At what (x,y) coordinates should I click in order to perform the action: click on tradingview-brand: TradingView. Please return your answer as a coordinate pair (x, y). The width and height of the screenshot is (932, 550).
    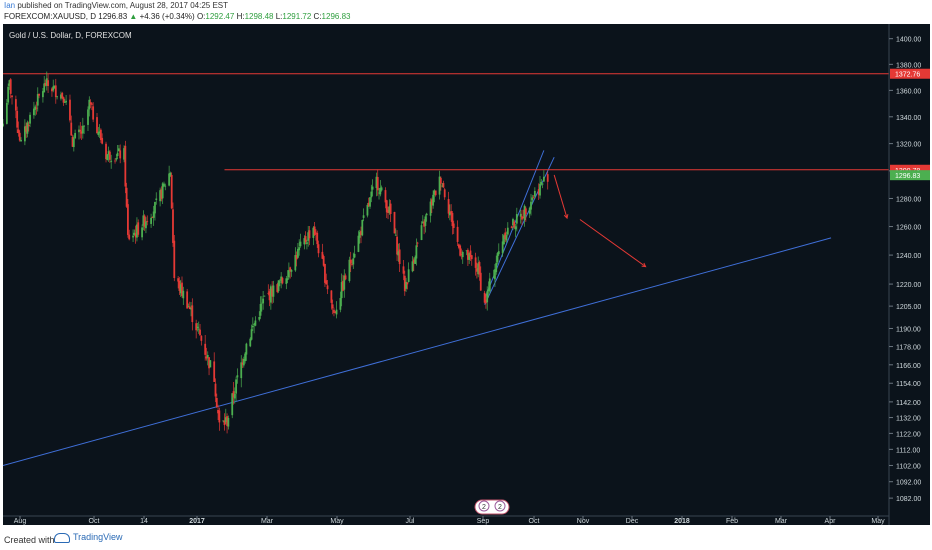
    Looking at the image, I should click on (88, 537).